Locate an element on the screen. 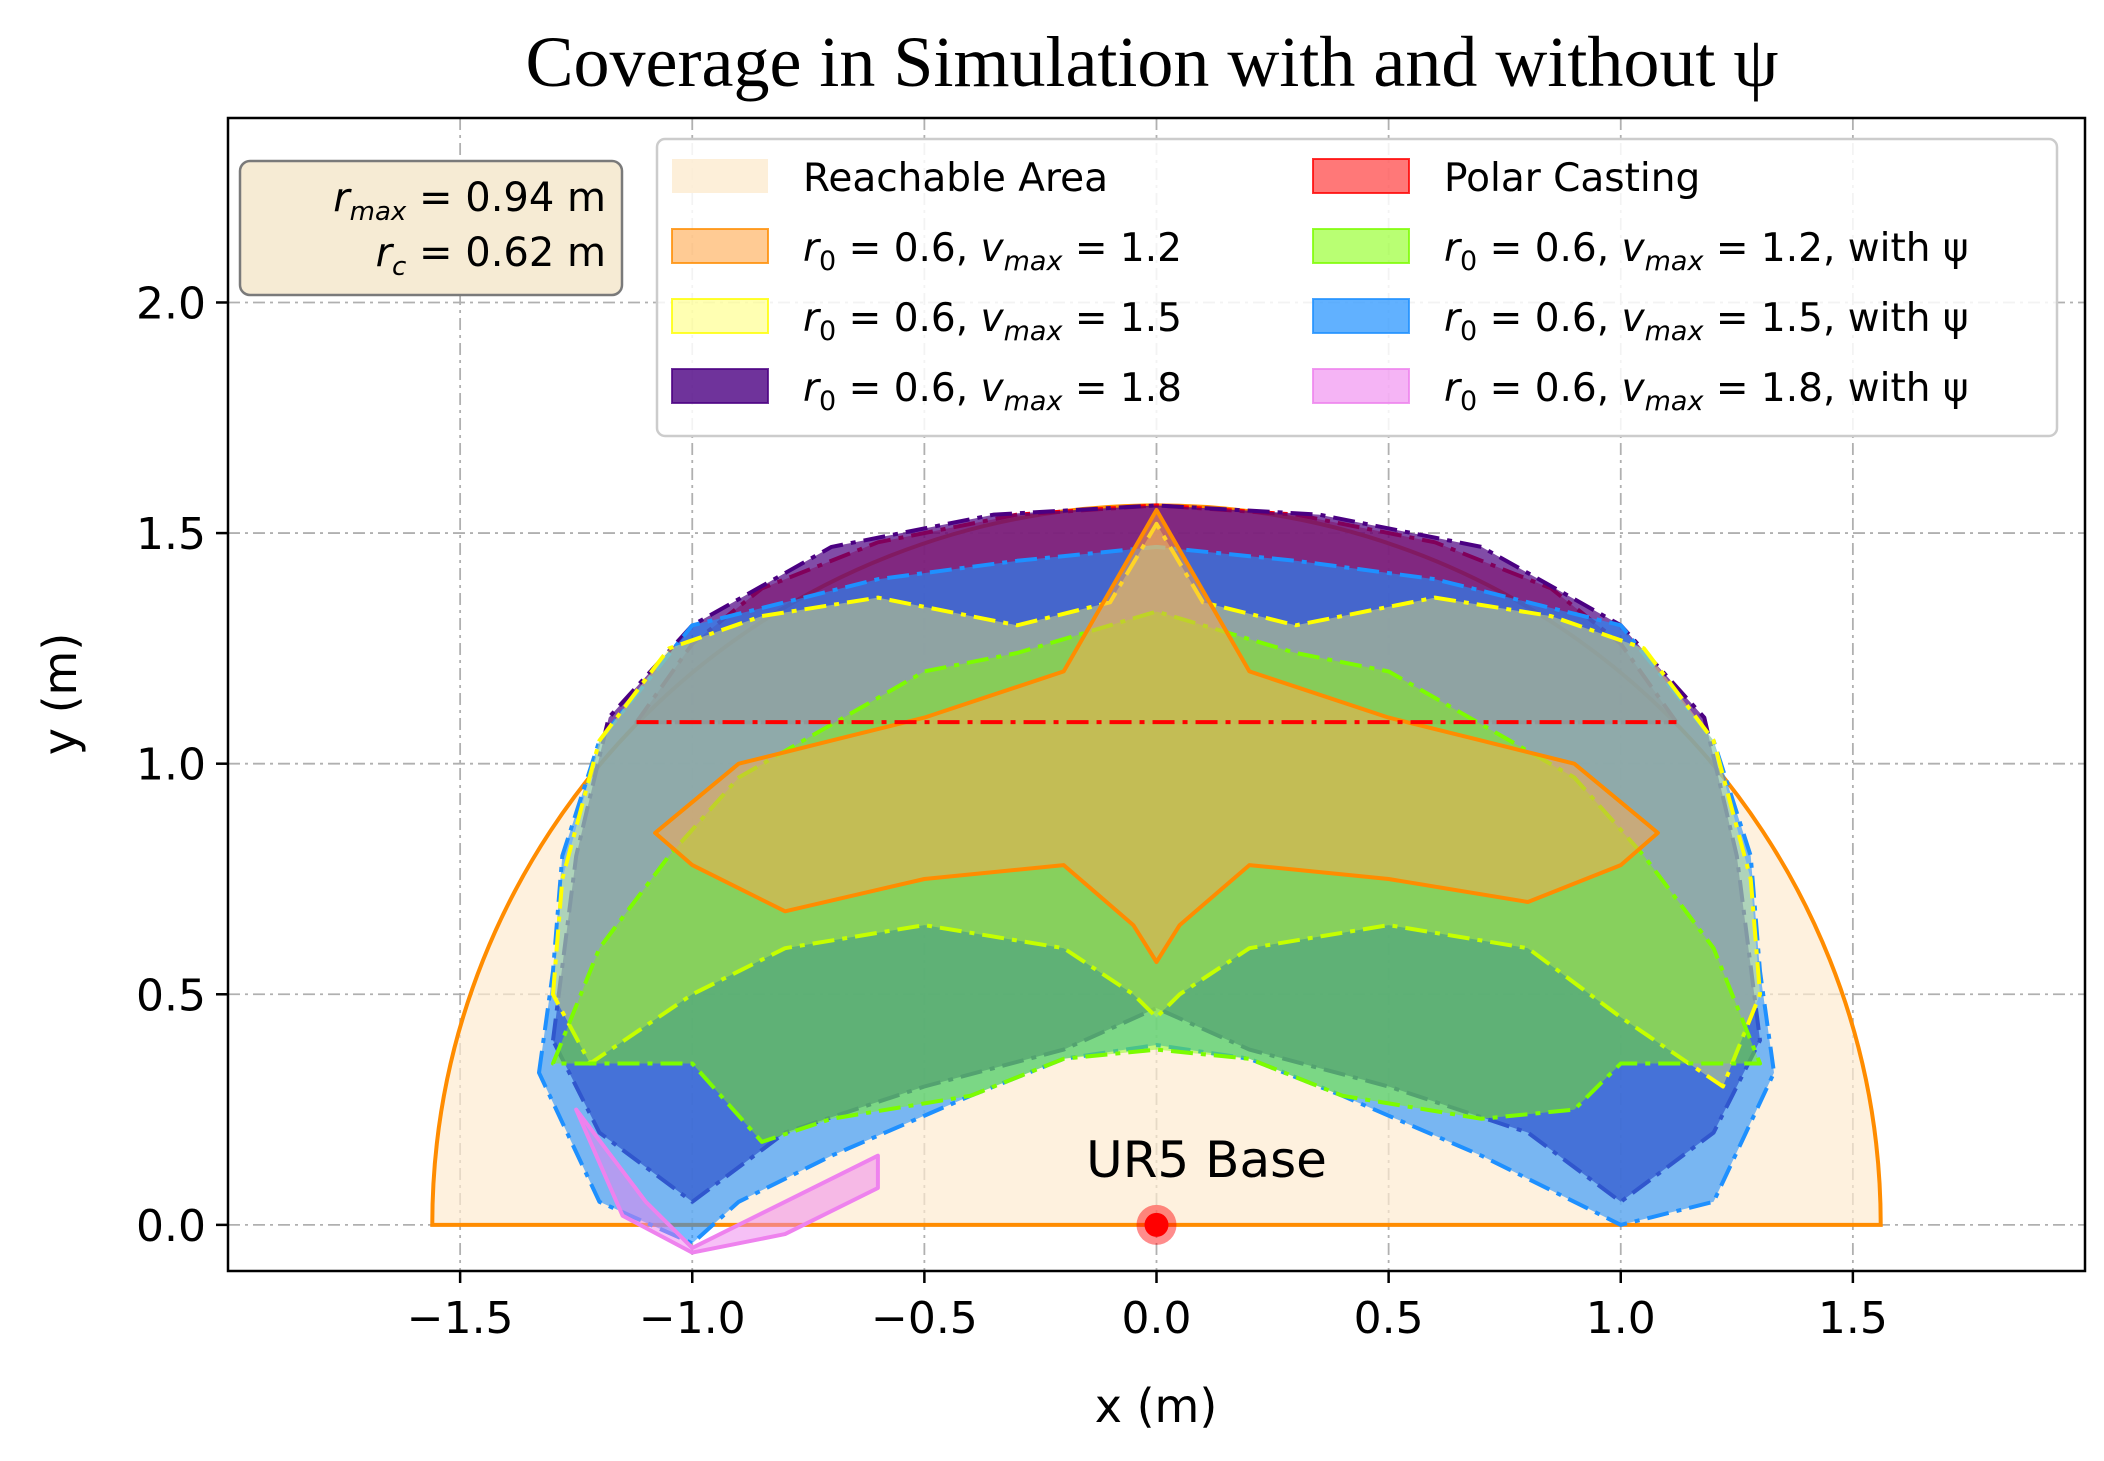 The image size is (2104, 1461). info-box: rmax = 0.94 m rc = 0.62 m is located at coordinates (431, 228).